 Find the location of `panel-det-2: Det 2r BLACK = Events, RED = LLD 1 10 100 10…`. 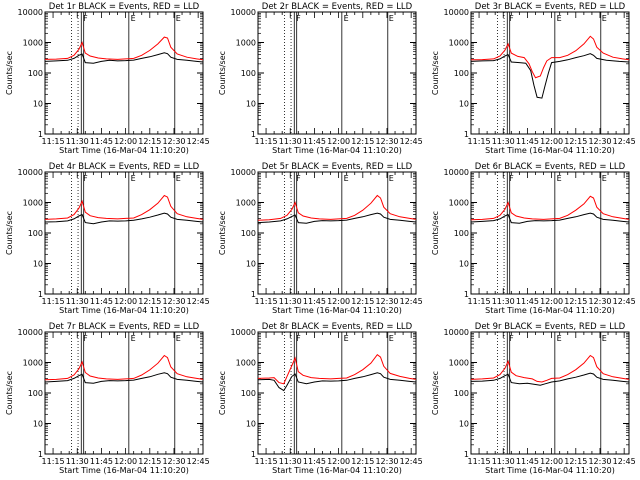

panel-det-2: Det 2r BLACK = Events, RED = LLD 1 10 100 10… is located at coordinates (320, 78).